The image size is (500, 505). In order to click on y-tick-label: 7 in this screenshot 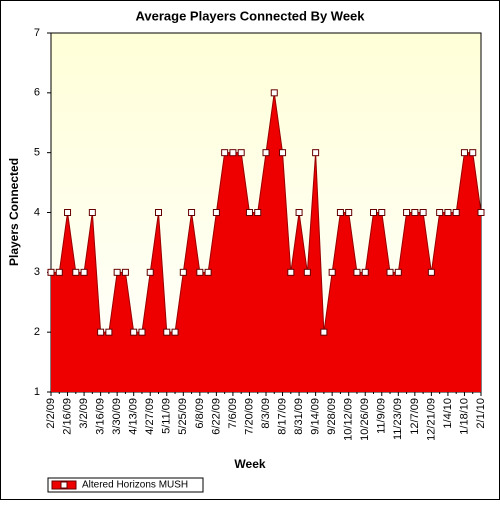, I will do `click(37, 33)`.